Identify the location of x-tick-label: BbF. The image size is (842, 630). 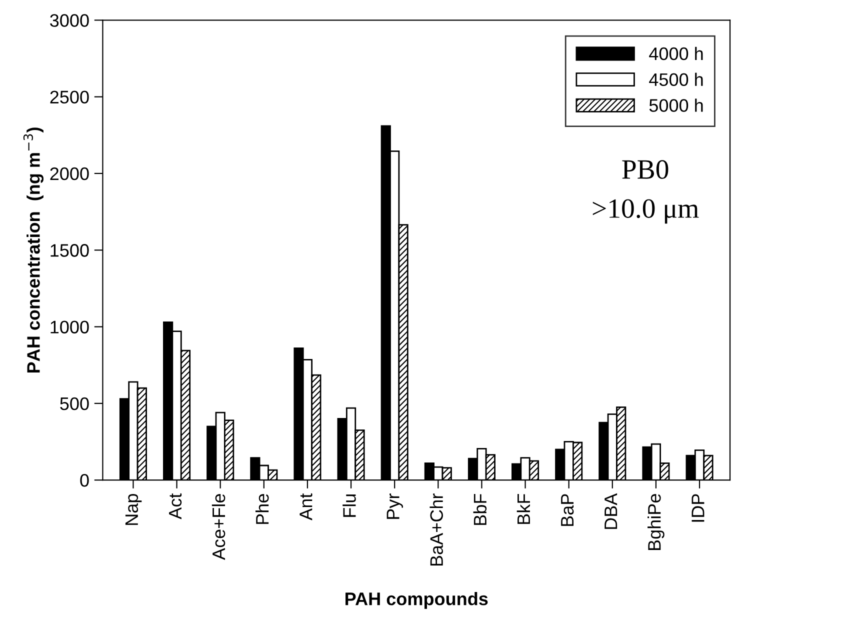
(480, 509).